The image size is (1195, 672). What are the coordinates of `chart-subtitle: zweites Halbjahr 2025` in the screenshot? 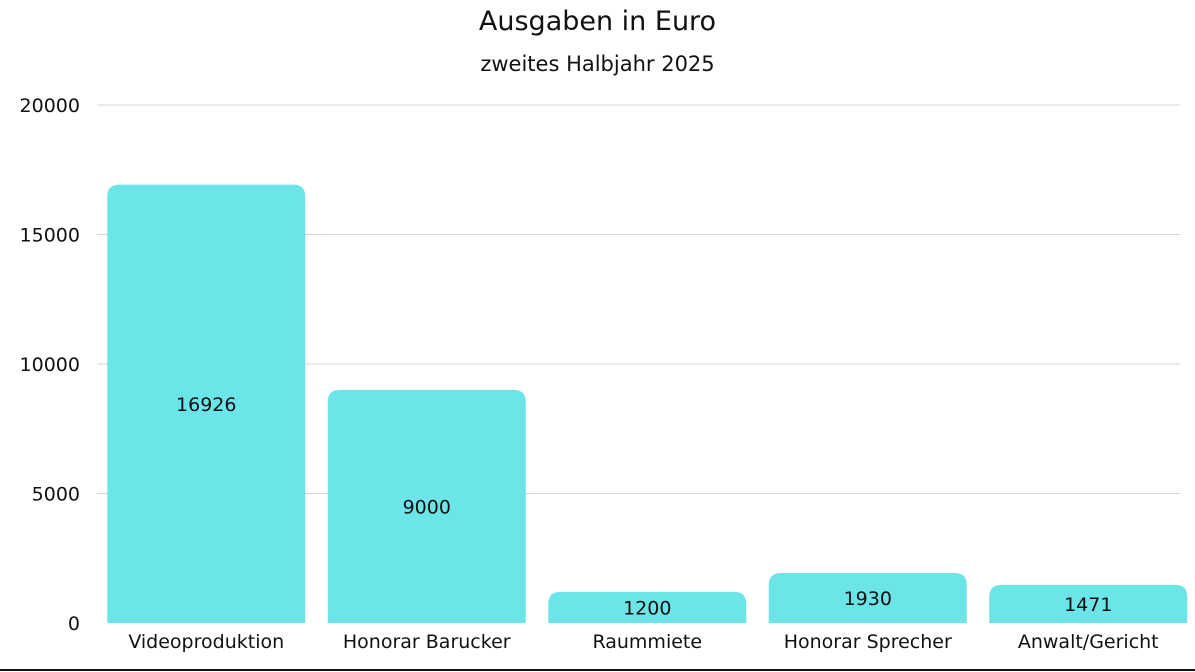 It's located at (597, 64).